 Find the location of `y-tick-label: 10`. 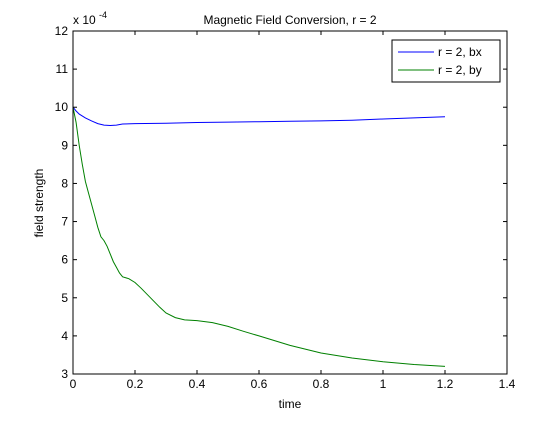

y-tick-label: 10 is located at coordinates (62, 107).